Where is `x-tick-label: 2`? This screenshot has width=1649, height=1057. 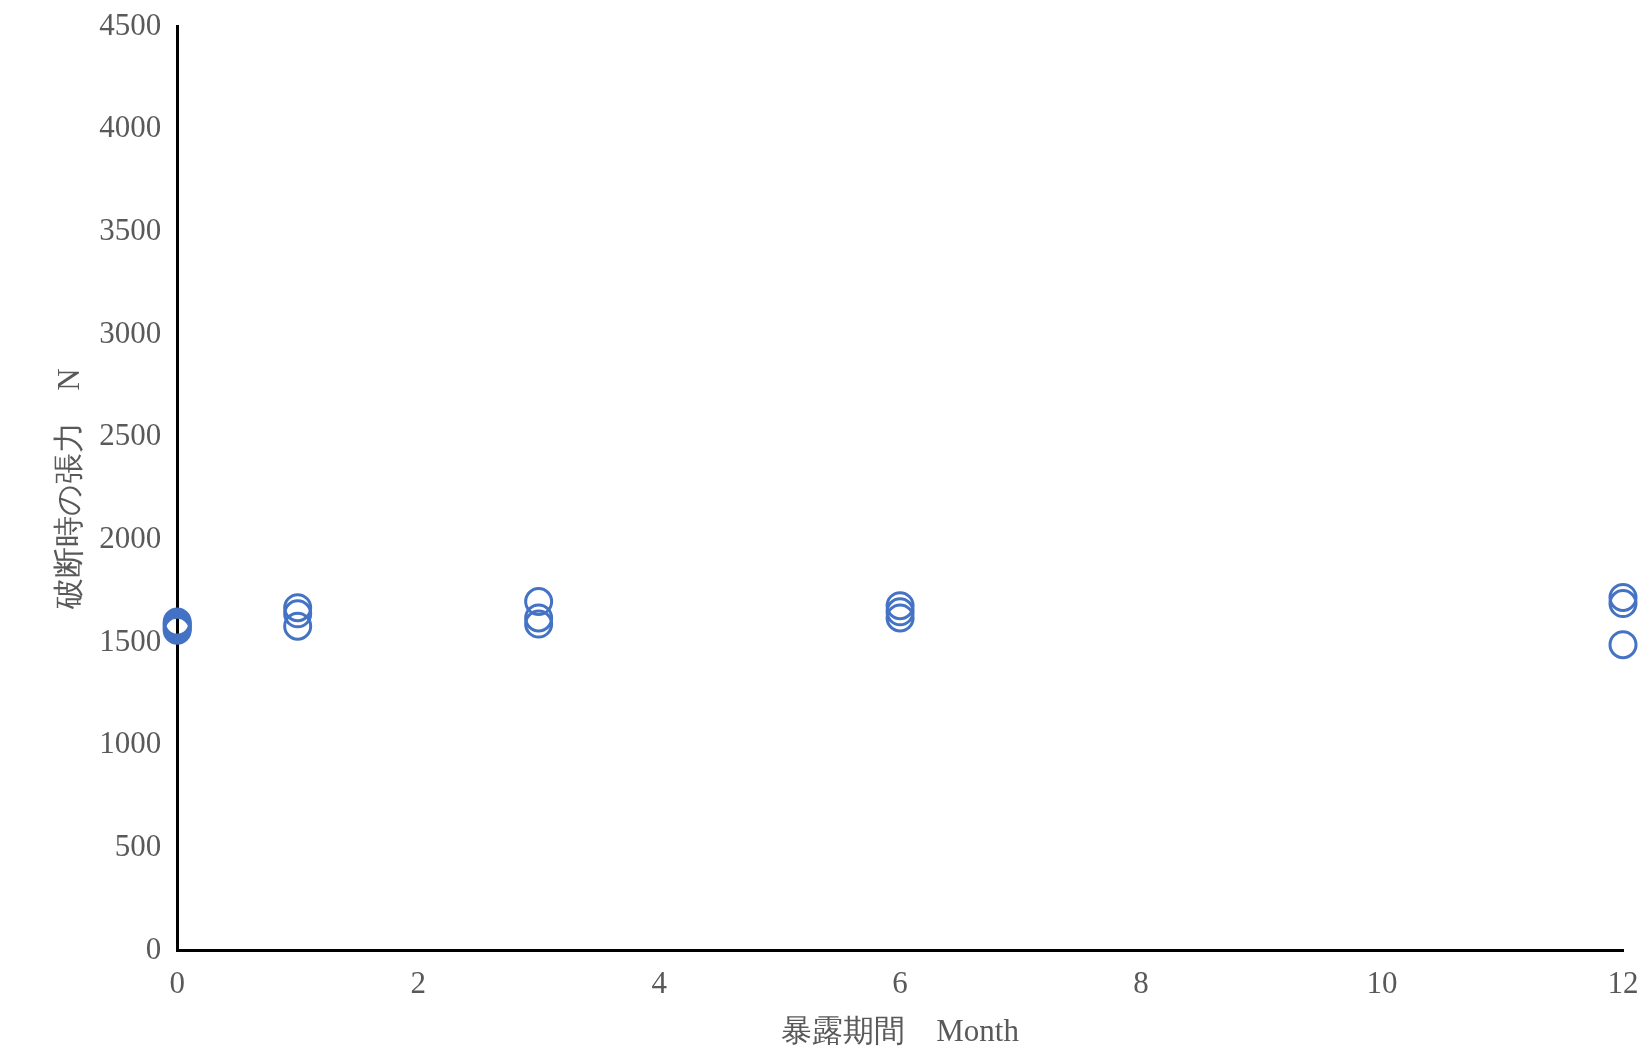 x-tick-label: 2 is located at coordinates (418, 983).